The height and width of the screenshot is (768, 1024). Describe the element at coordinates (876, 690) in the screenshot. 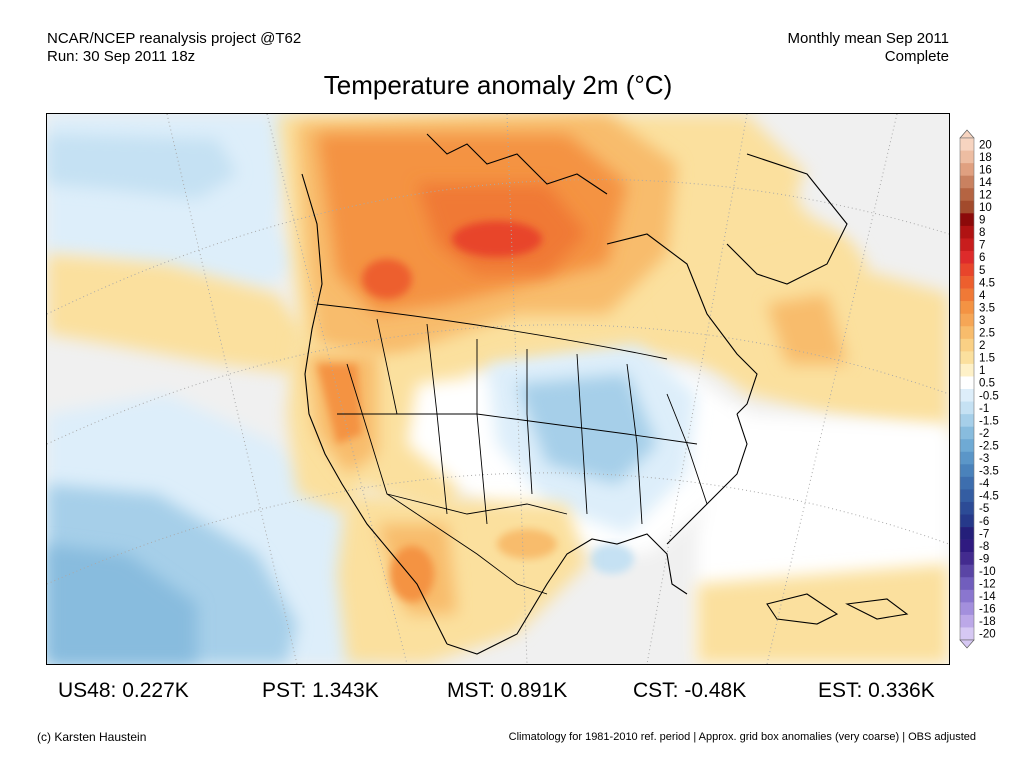

I see `stat-est: EST: 0.336K` at that location.